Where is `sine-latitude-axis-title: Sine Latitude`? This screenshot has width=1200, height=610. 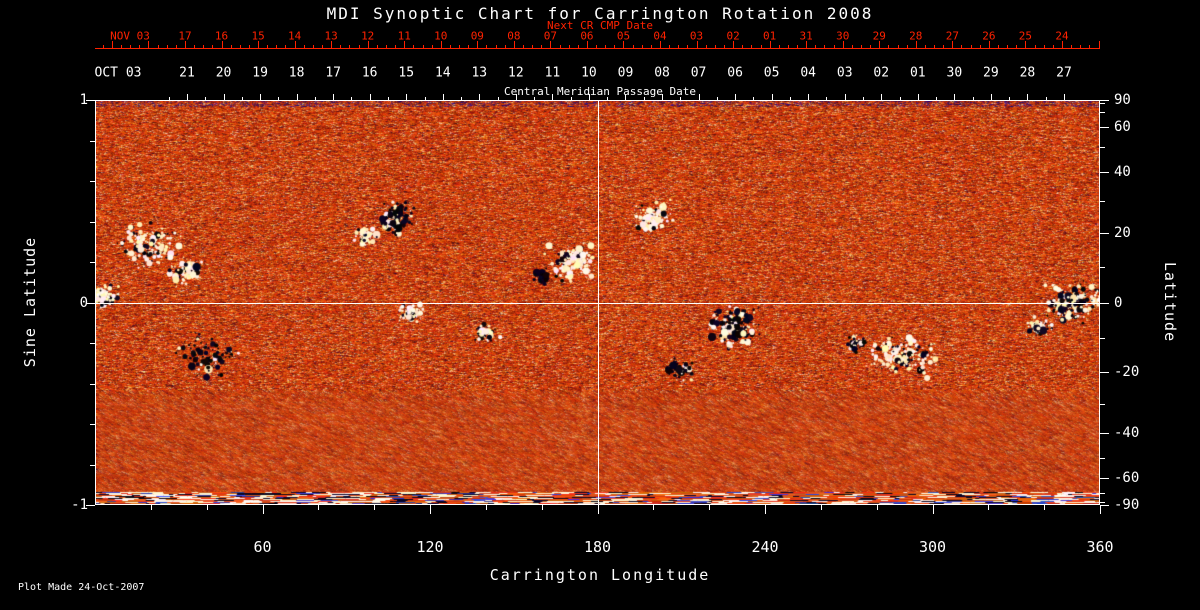
sine-latitude-axis-title: Sine Latitude is located at coordinates (30, 302).